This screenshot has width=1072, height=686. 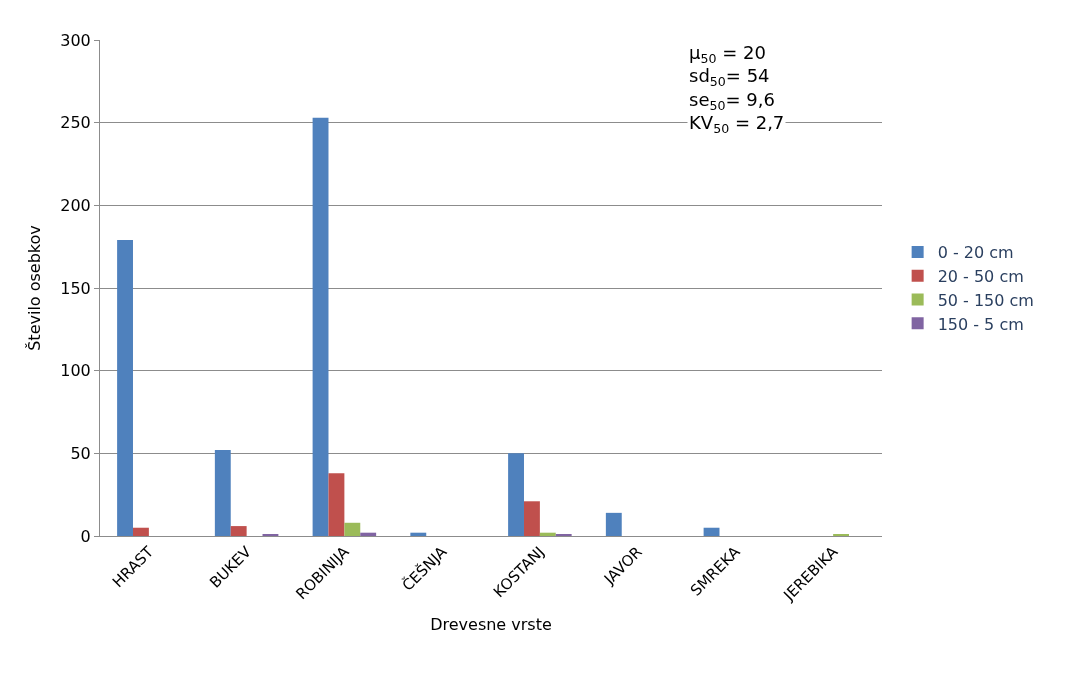 I want to click on annotation: sd$_{50}$= 54, so click(x=729, y=77).